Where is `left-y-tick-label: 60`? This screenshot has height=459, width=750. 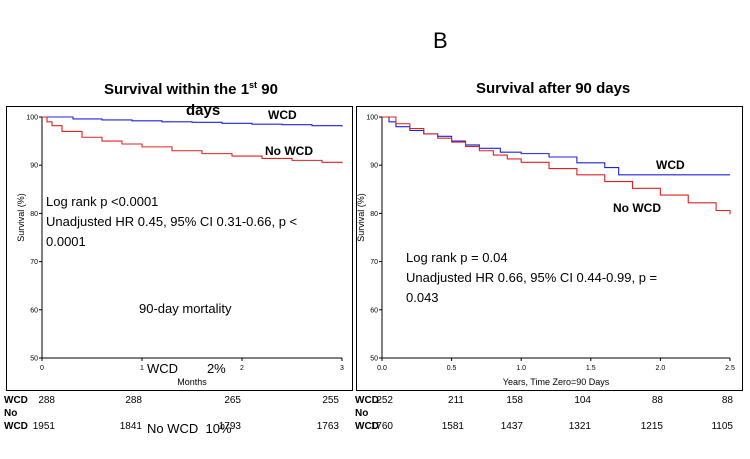 left-y-tick-label: 60 is located at coordinates (34, 310).